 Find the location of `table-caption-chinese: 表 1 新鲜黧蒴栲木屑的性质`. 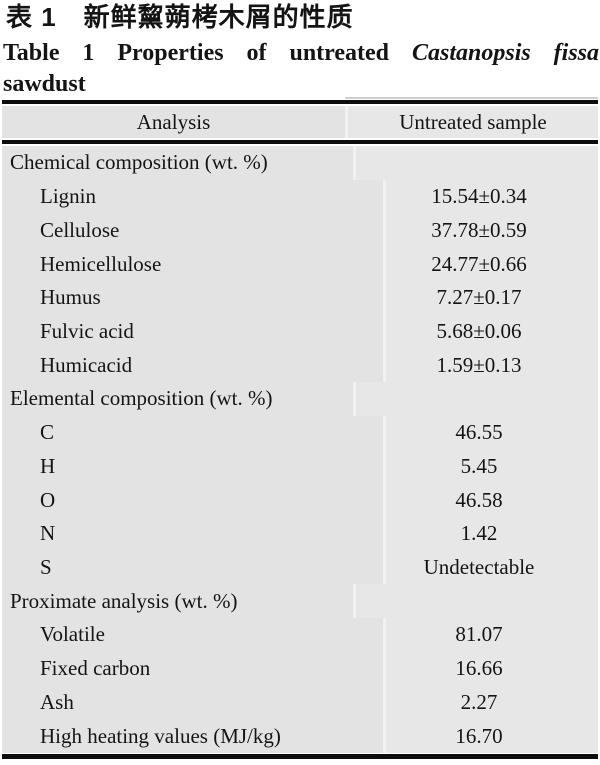

table-caption-chinese: 表 1 新鲜黧蒴栲木屑的性质 is located at coordinates (180, 17).